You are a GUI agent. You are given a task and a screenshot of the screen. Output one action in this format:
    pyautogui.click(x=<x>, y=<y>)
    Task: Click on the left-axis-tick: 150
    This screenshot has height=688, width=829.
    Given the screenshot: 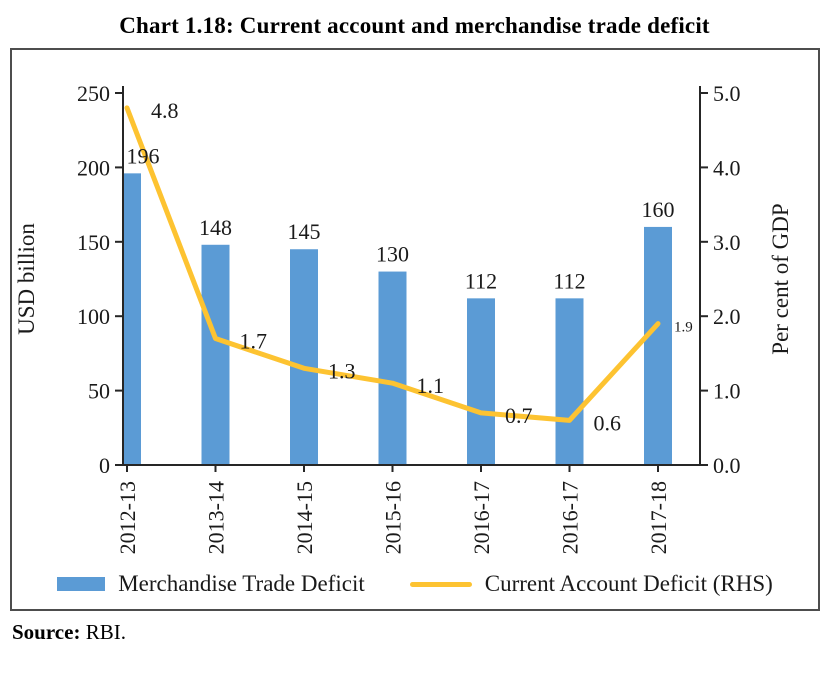 What is the action you would take?
    pyautogui.click(x=93, y=242)
    